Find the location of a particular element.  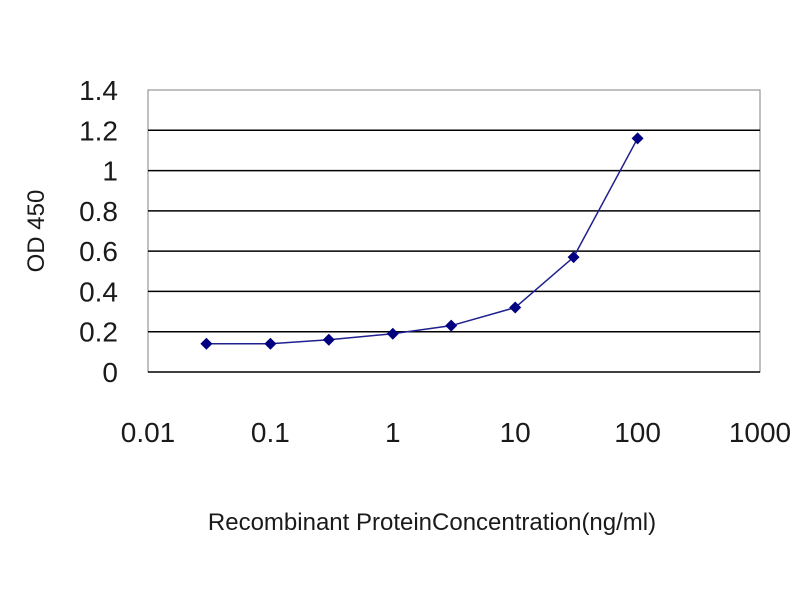

y-tick-label: 0.4 is located at coordinates (98, 291).